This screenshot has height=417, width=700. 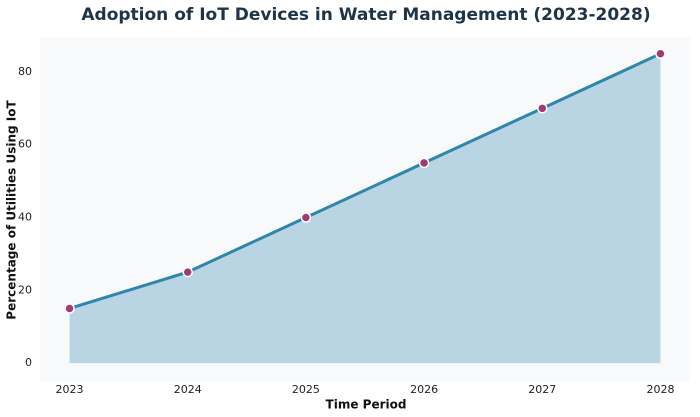 I want to click on y-axis-label: Percentage of Utilities Using IoT, so click(x=12, y=210).